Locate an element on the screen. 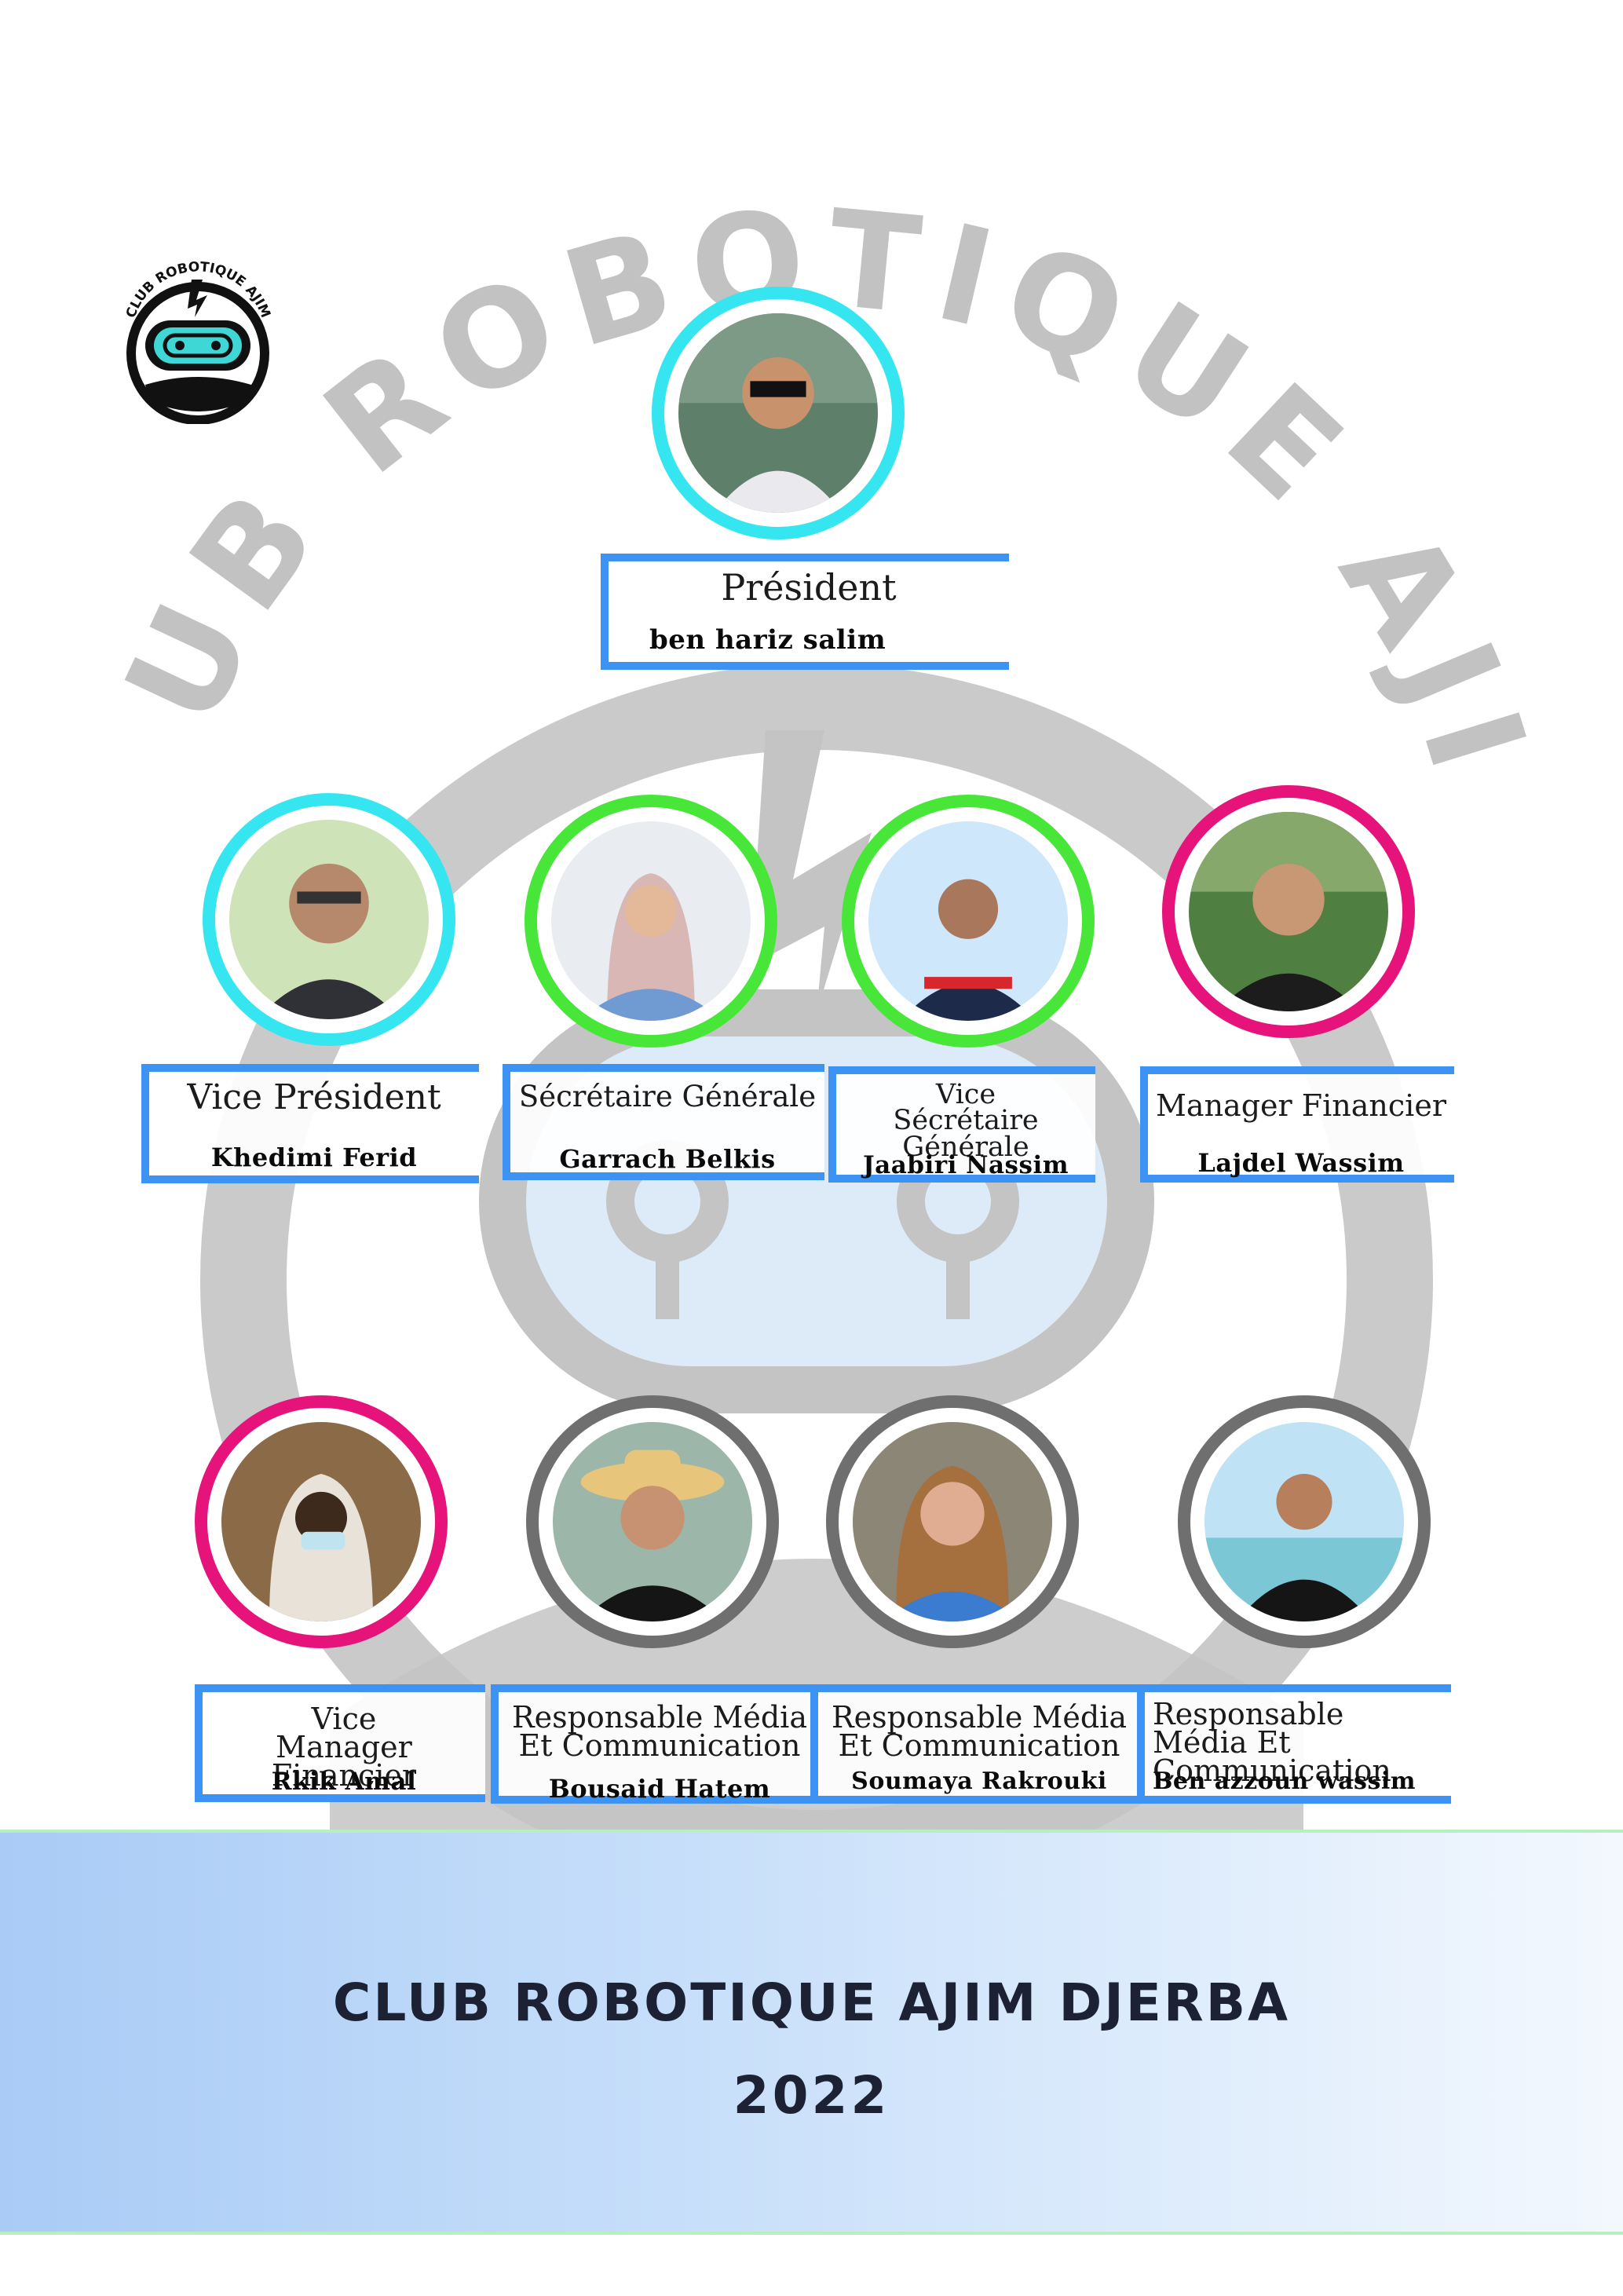 The image size is (1623, 2296). role-card: Sécrétaire Générale Garrach Belkis is located at coordinates (663, 1122).